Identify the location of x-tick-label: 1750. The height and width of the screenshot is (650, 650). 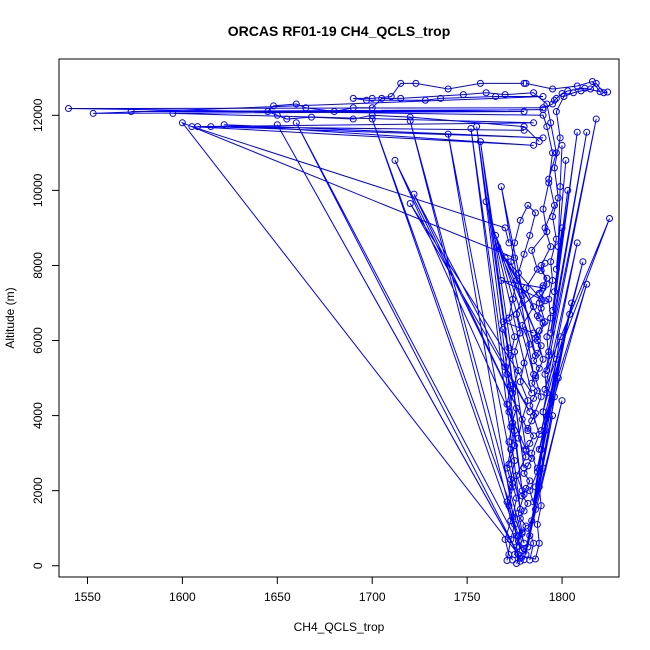
(467, 597).